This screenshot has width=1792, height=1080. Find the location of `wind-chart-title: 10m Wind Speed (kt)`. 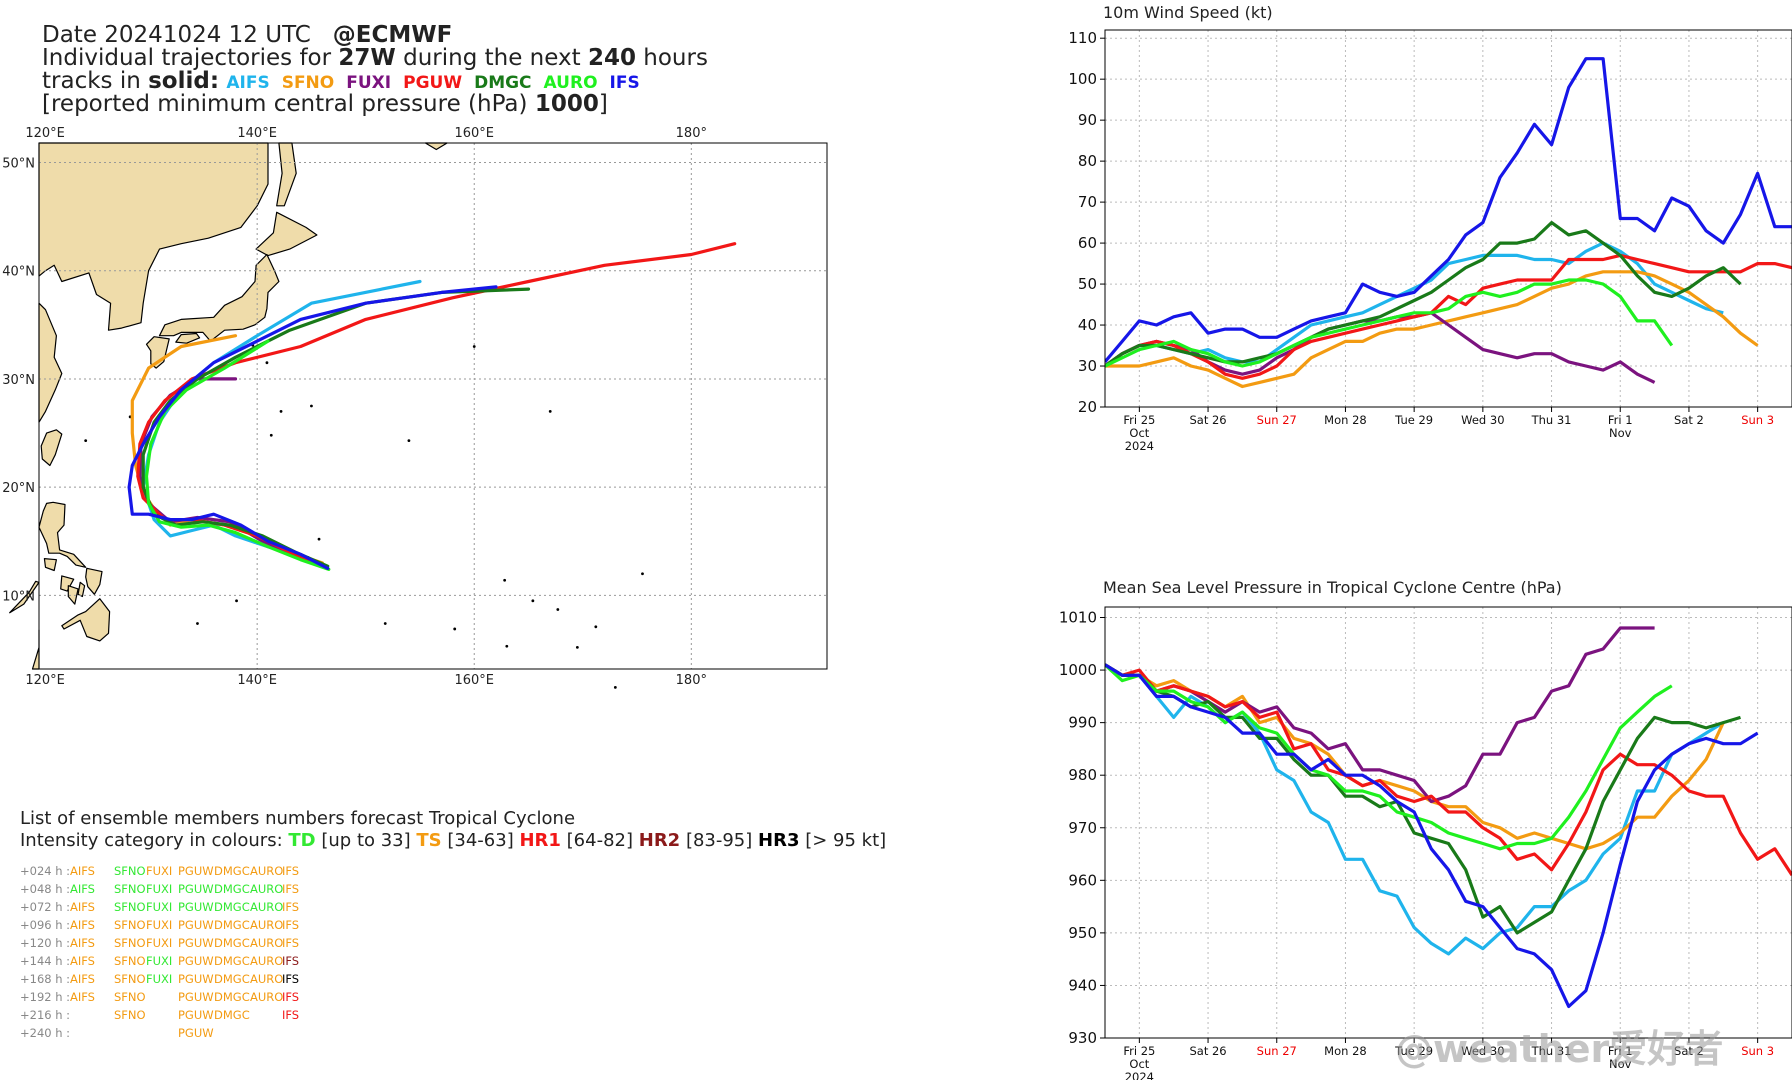

wind-chart-title: 10m Wind Speed (kt) is located at coordinates (1188, 12).